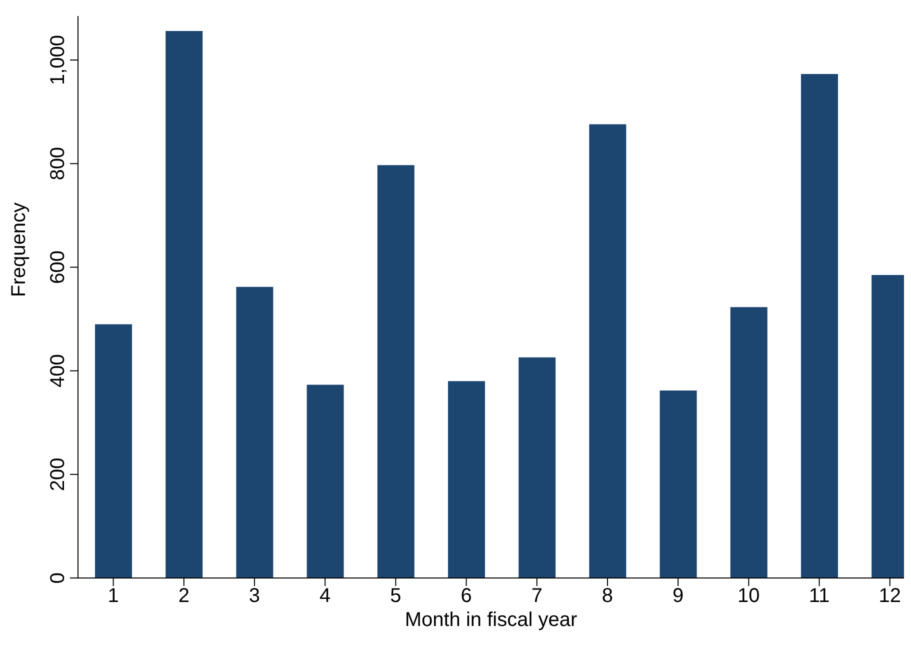 This screenshot has height=648, width=911. What do you see at coordinates (113, 596) in the screenshot?
I see `x-tick-label: 1` at bounding box center [113, 596].